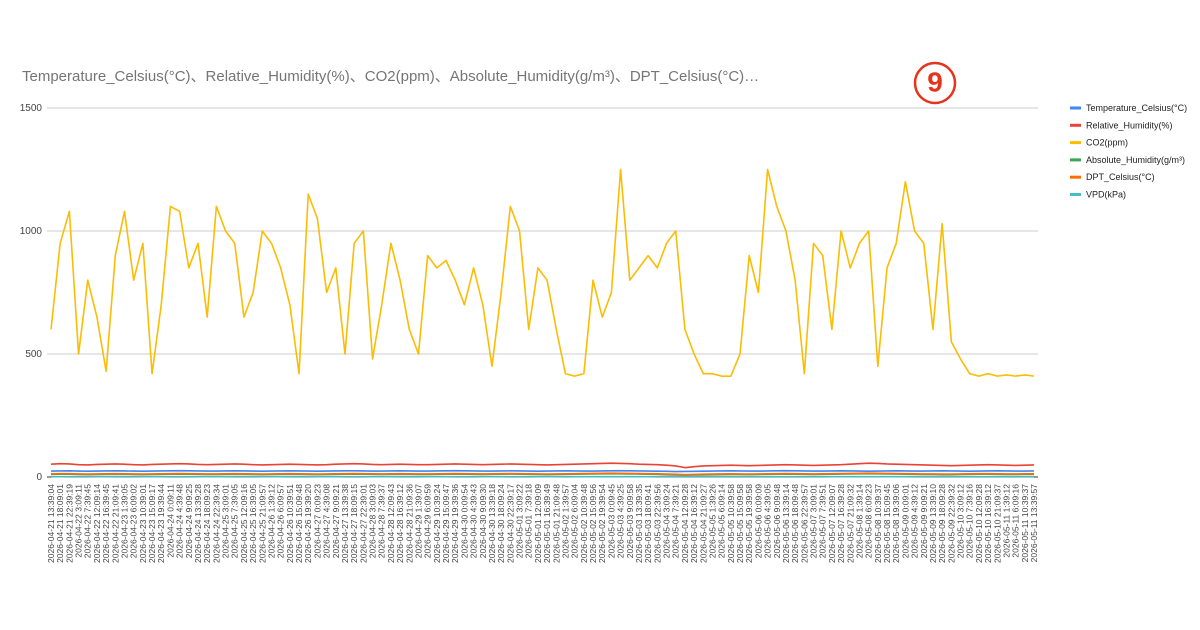  I want to click on x-tick-label: 2026-05-04 3:09:24, so click(667, 521).